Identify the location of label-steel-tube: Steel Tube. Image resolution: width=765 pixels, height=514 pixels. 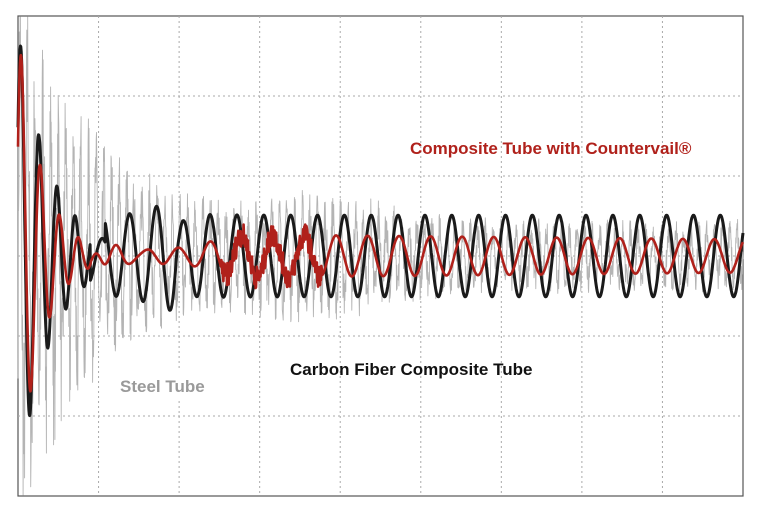
(162, 386).